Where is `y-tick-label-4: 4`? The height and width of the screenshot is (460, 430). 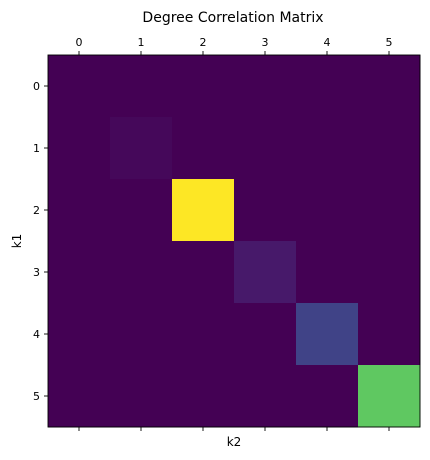
y-tick-label-4: 4 is located at coordinates (36, 334).